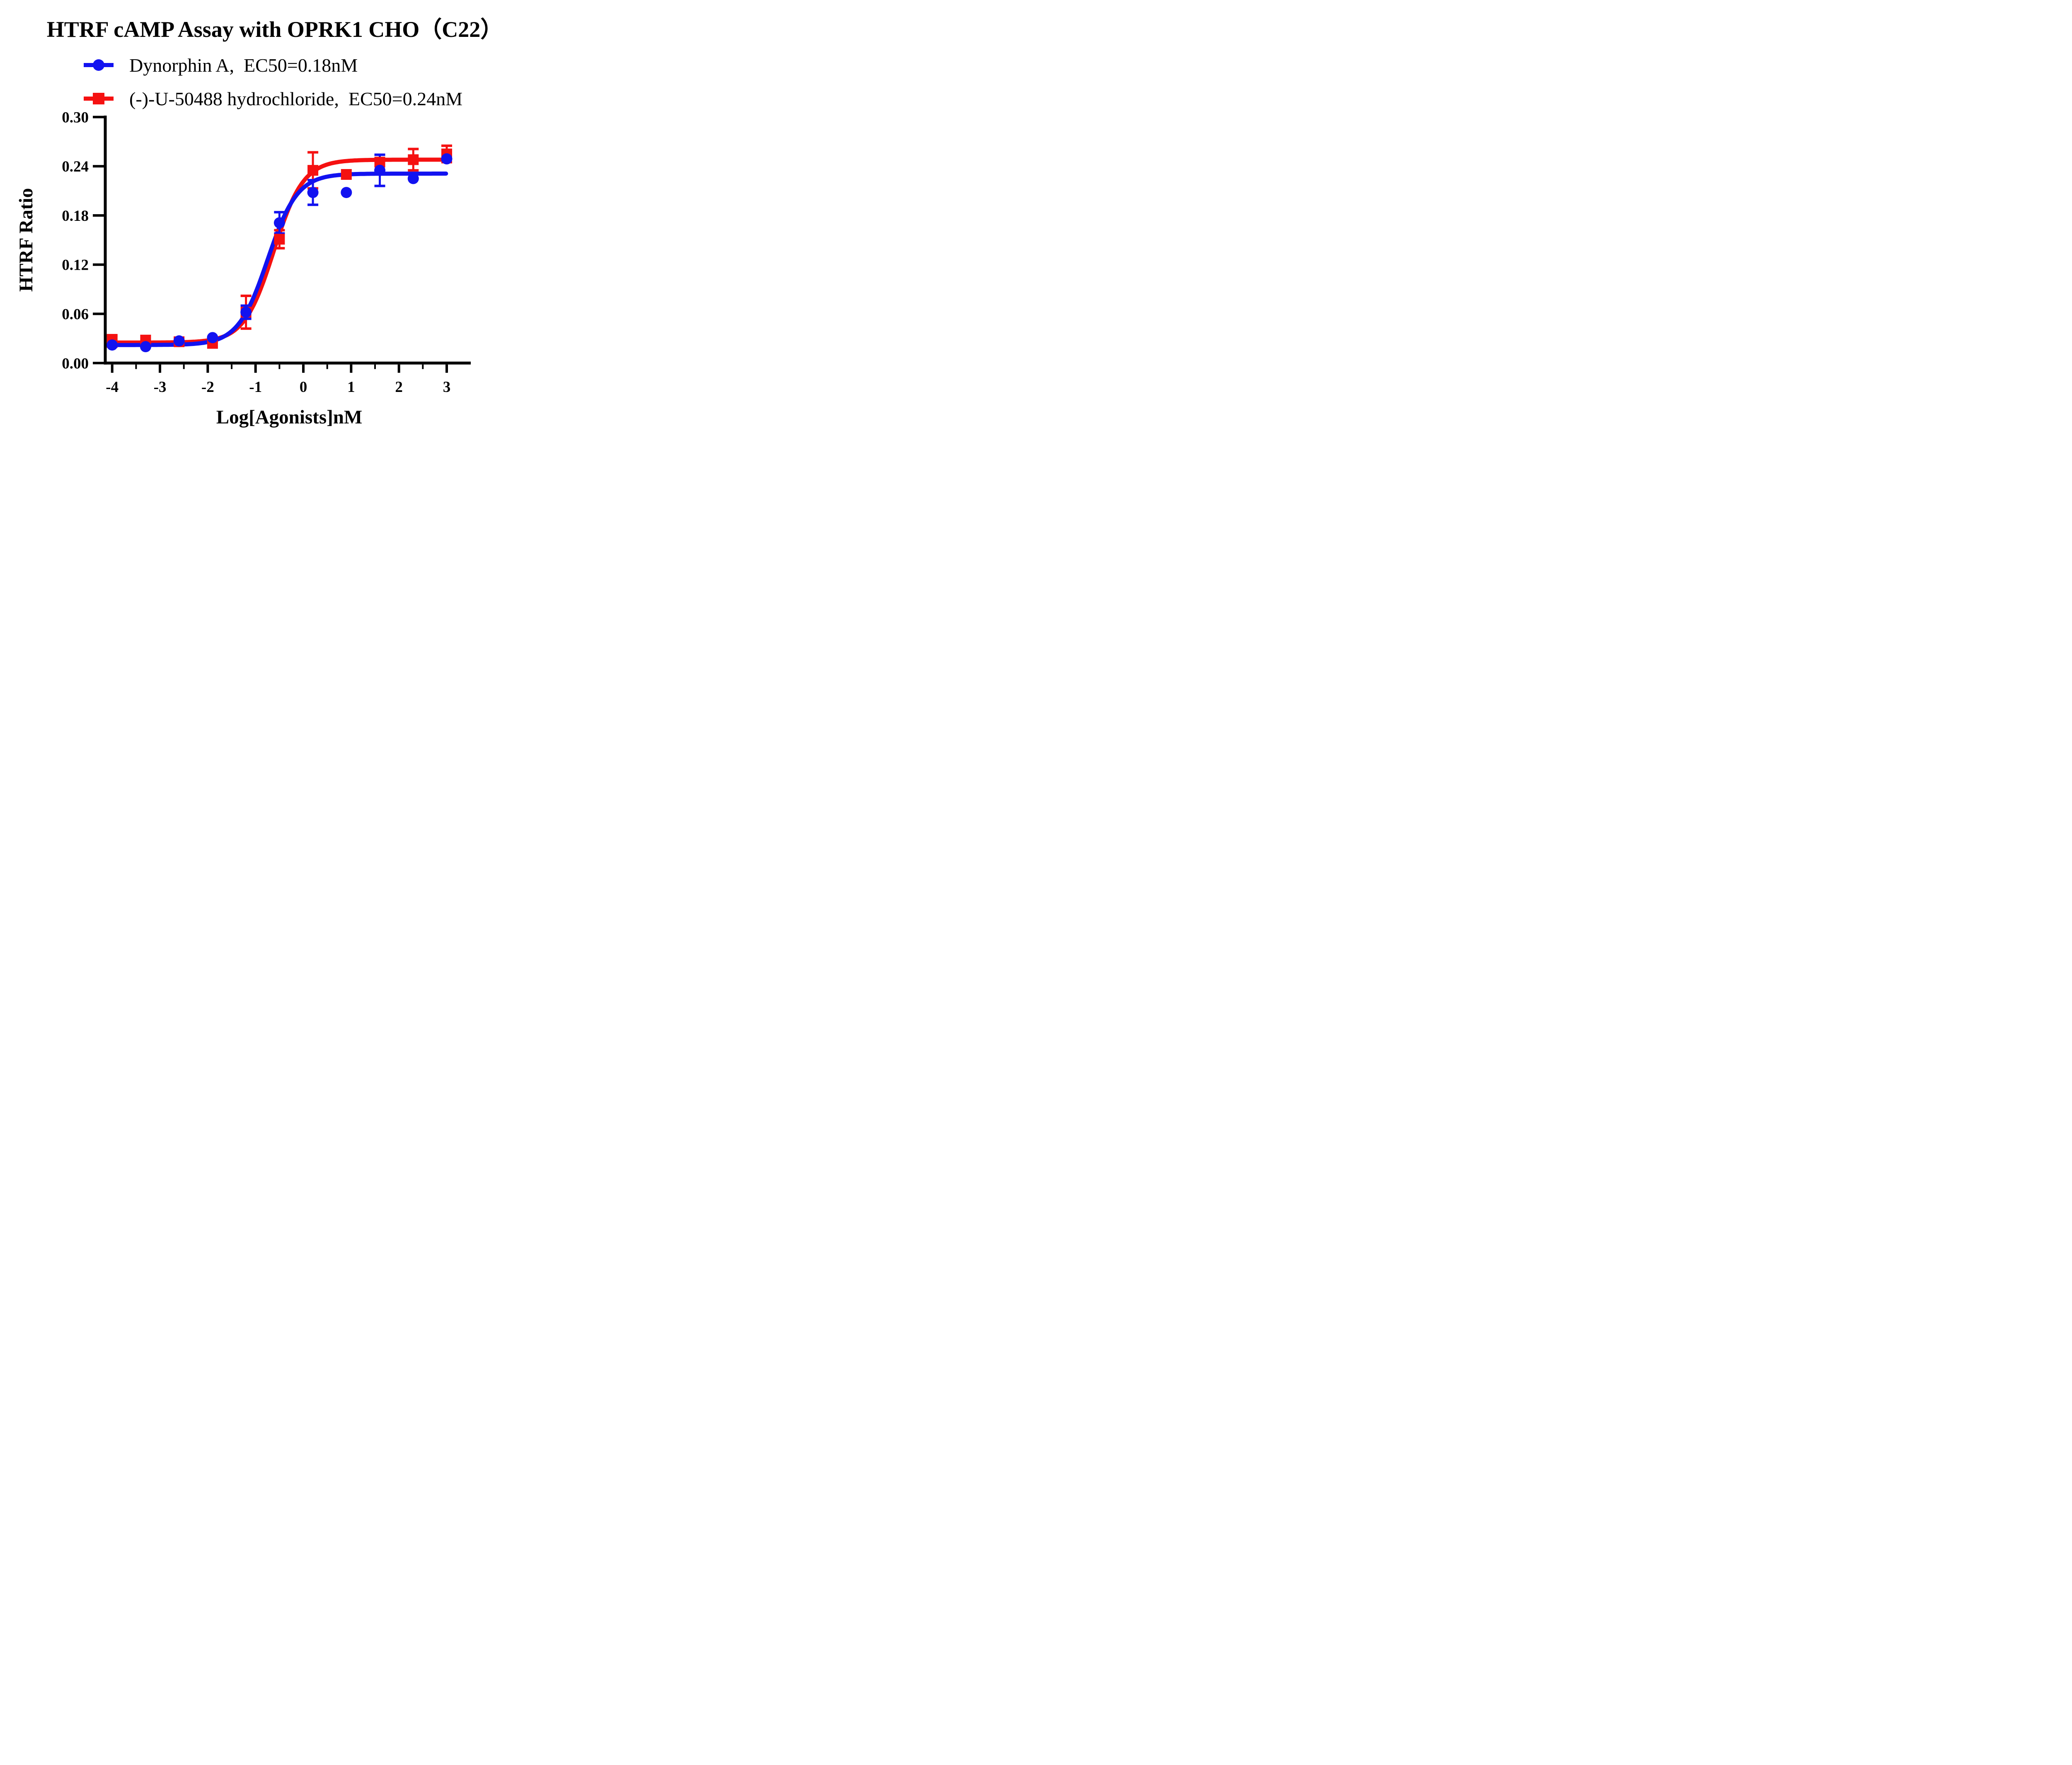 The height and width of the screenshot is (1765, 2072). I want to click on y-tick-label: 0.18, so click(75, 216).